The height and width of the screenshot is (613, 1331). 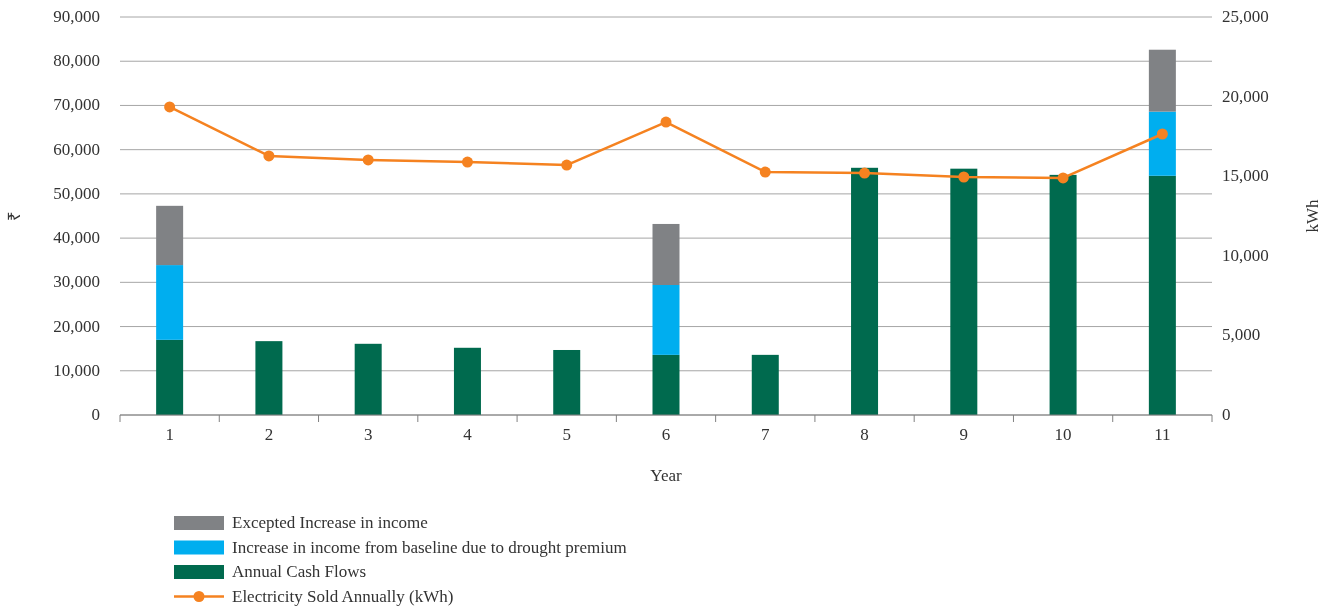 What do you see at coordinates (299, 571) in the screenshot?
I see `legend-label: Annual Cash Flows` at bounding box center [299, 571].